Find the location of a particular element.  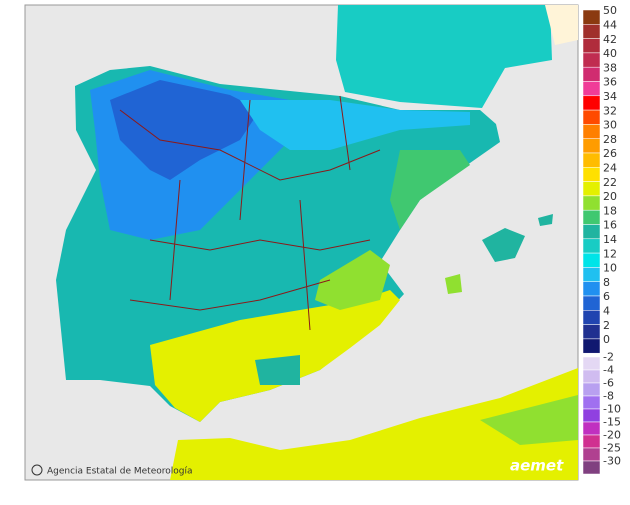

coast-east is located at coordinates (430, 190).